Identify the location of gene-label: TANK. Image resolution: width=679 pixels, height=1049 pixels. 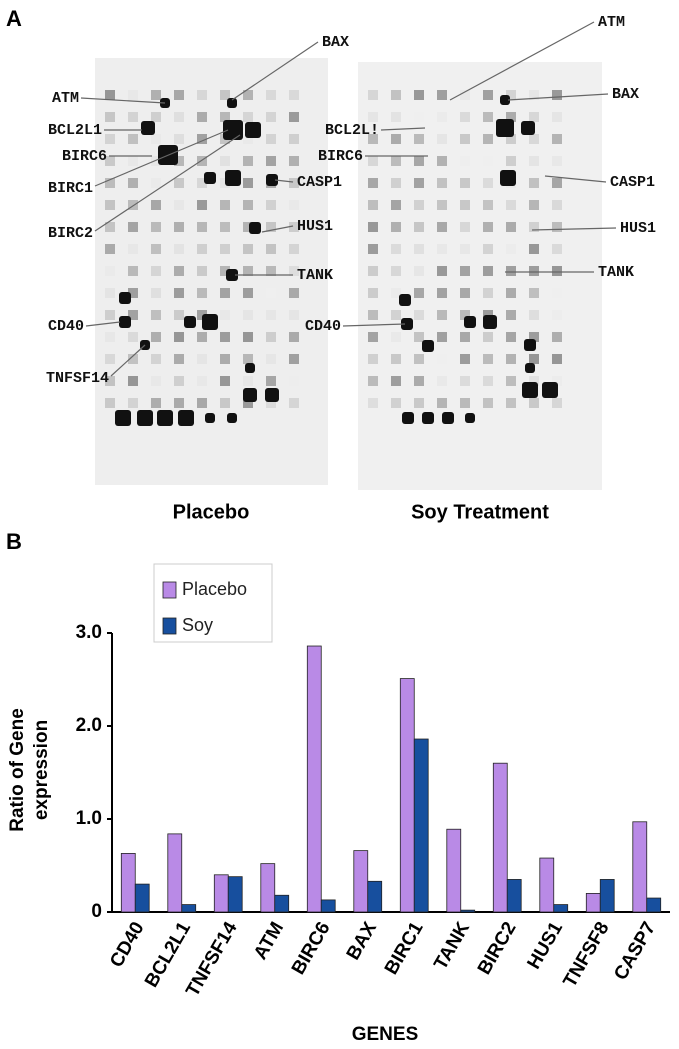
(616, 272).